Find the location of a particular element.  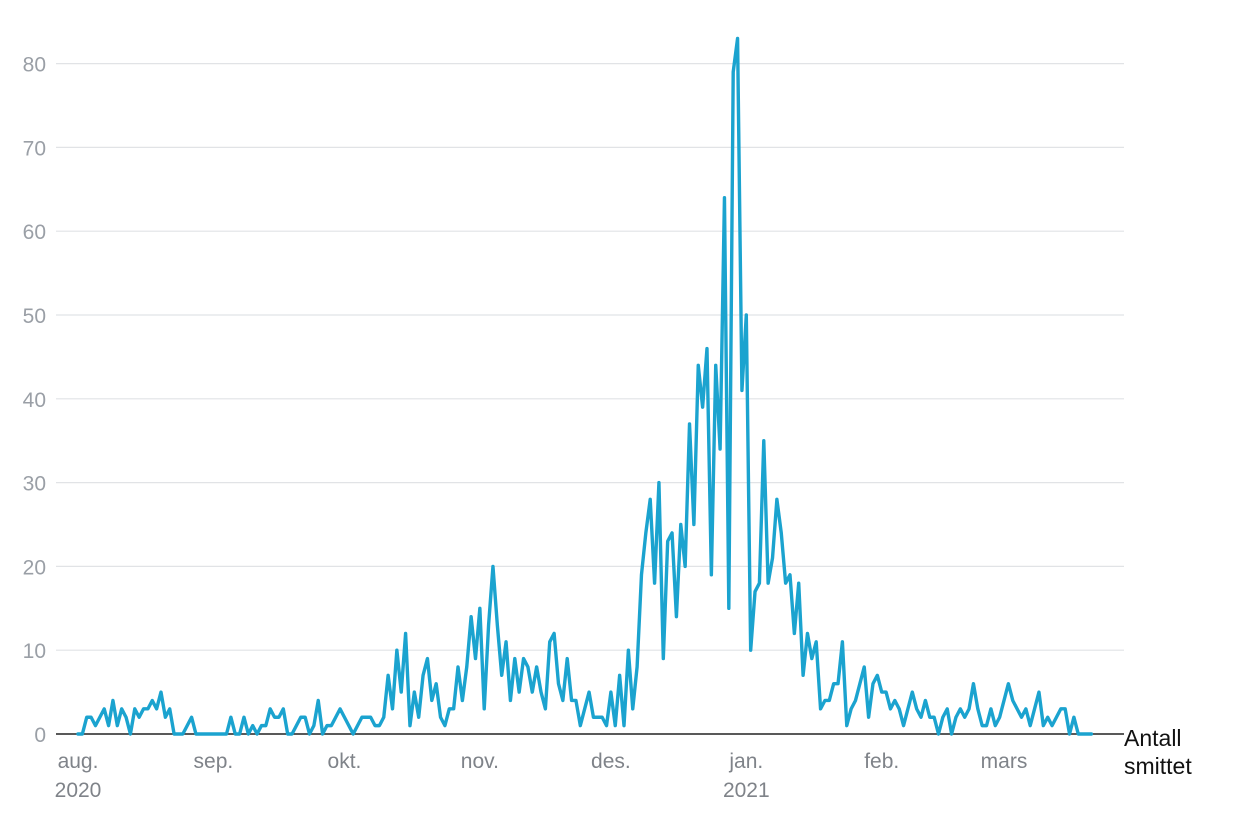

x-tick-label-year: 2020 is located at coordinates (78, 790).